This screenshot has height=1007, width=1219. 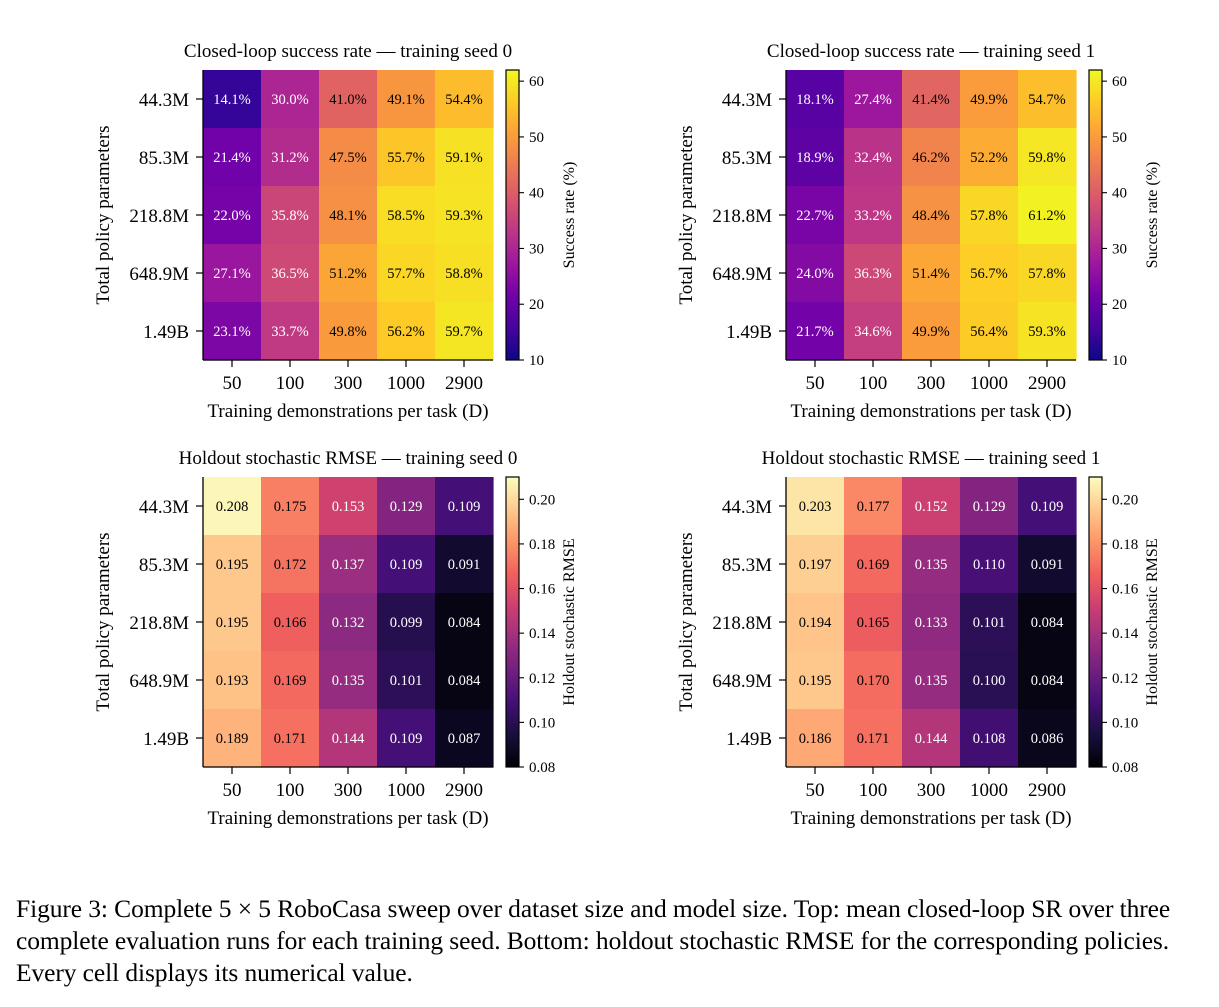 What do you see at coordinates (348, 739) in the screenshot?
I see `cell-label: 0.144` at bounding box center [348, 739].